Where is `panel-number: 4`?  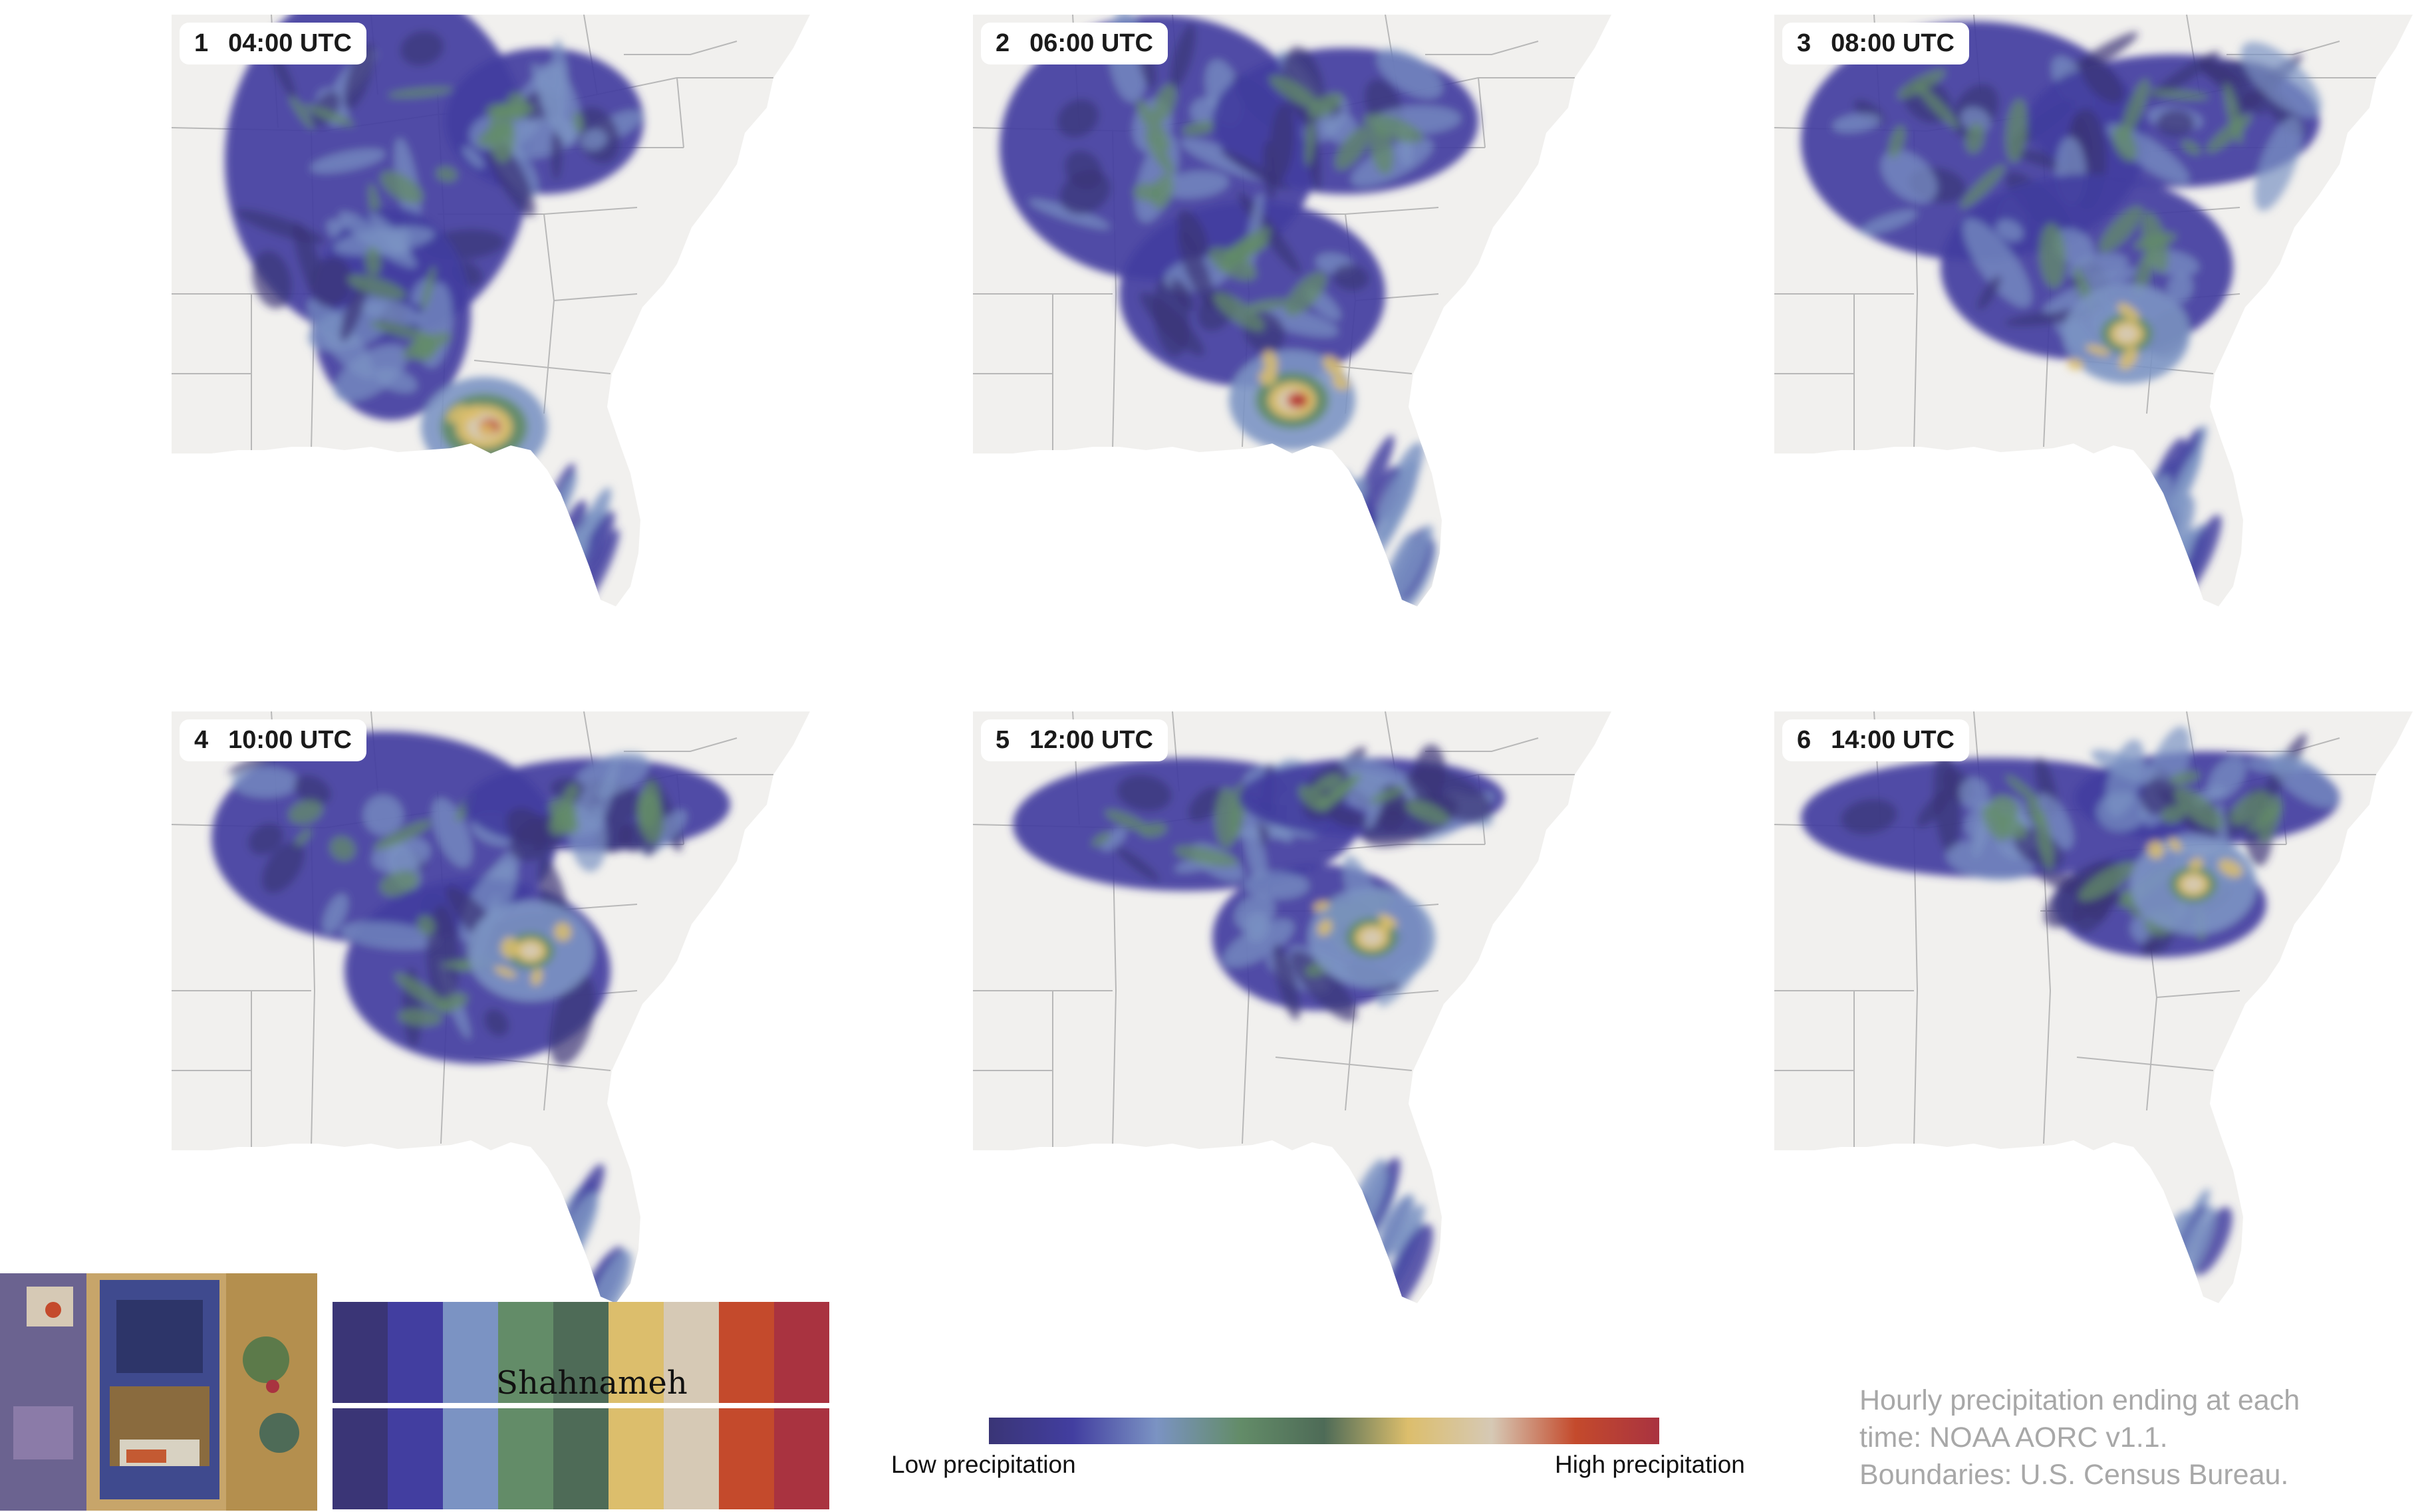 panel-number: 4 is located at coordinates (201, 740).